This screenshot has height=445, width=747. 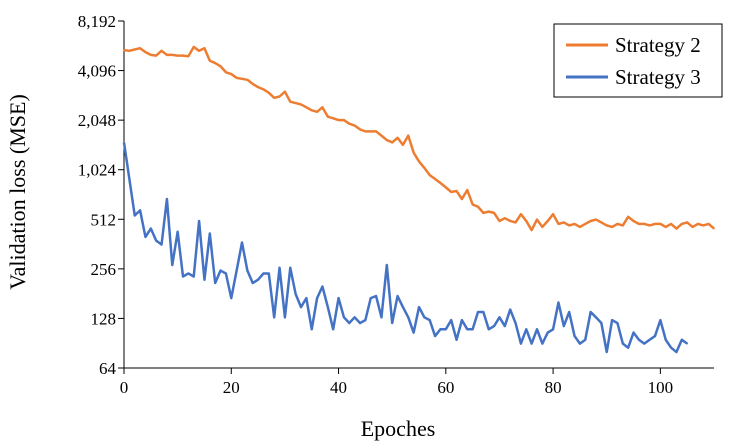 What do you see at coordinates (124, 387) in the screenshot?
I see `x-tick-label: 0` at bounding box center [124, 387].